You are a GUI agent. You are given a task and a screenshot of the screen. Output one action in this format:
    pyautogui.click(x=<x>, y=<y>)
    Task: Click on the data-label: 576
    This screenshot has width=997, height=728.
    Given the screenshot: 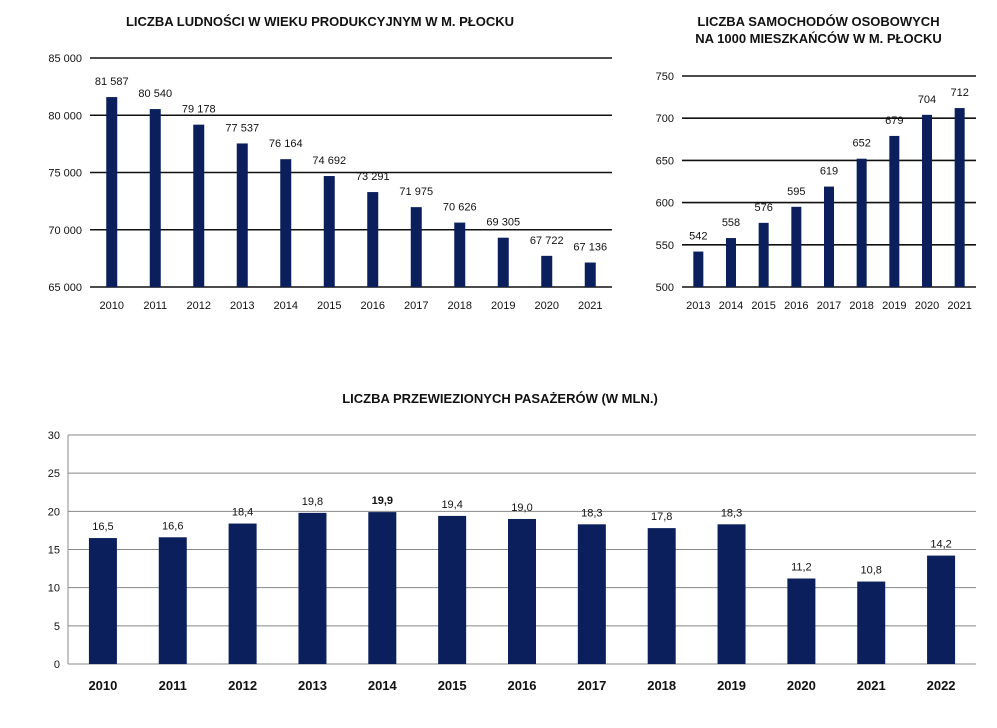 What is the action you would take?
    pyautogui.click(x=763, y=208)
    